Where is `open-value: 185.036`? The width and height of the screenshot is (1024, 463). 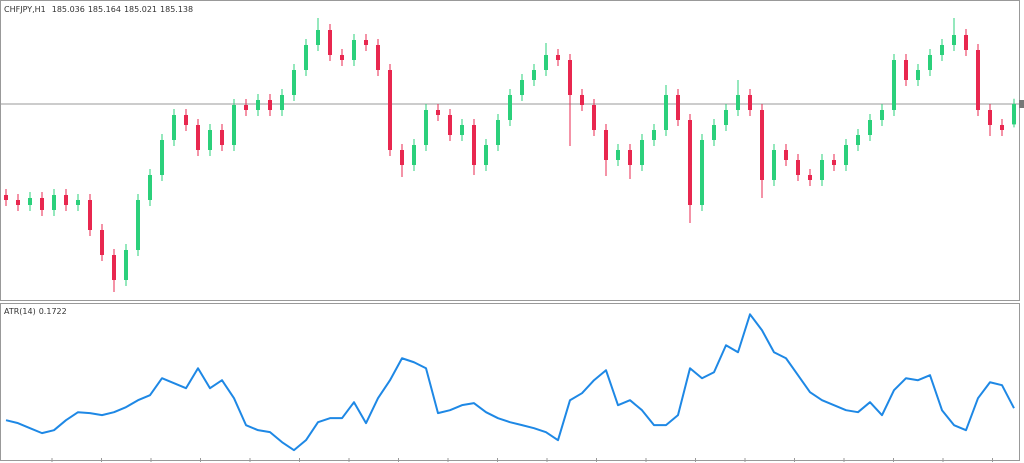 open-value: 185.036 is located at coordinates (68, 9).